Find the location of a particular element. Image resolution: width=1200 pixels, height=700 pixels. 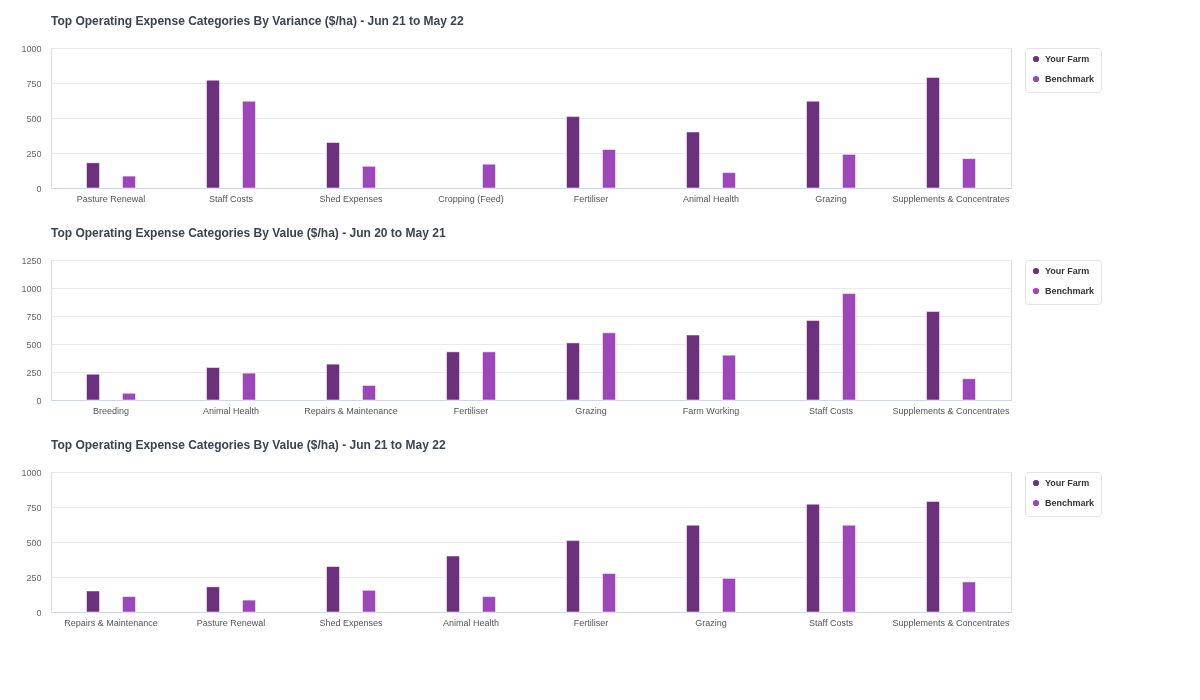

x-tick-label: Farm Working is located at coordinates (711, 410).